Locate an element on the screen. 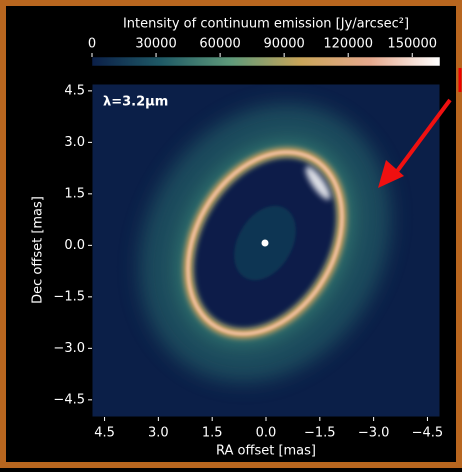 Image resolution: width=462 pixels, height=472 pixels. ring is located at coordinates (265, 243).